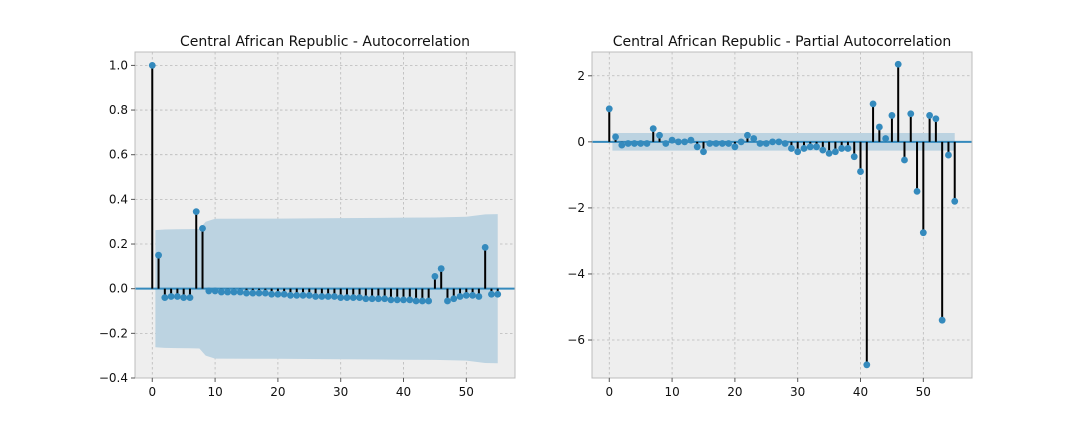 Image resolution: width=1080 pixels, height=432 pixels. I want to click on acf-y-tick-label: 0.2, so click(118, 244).